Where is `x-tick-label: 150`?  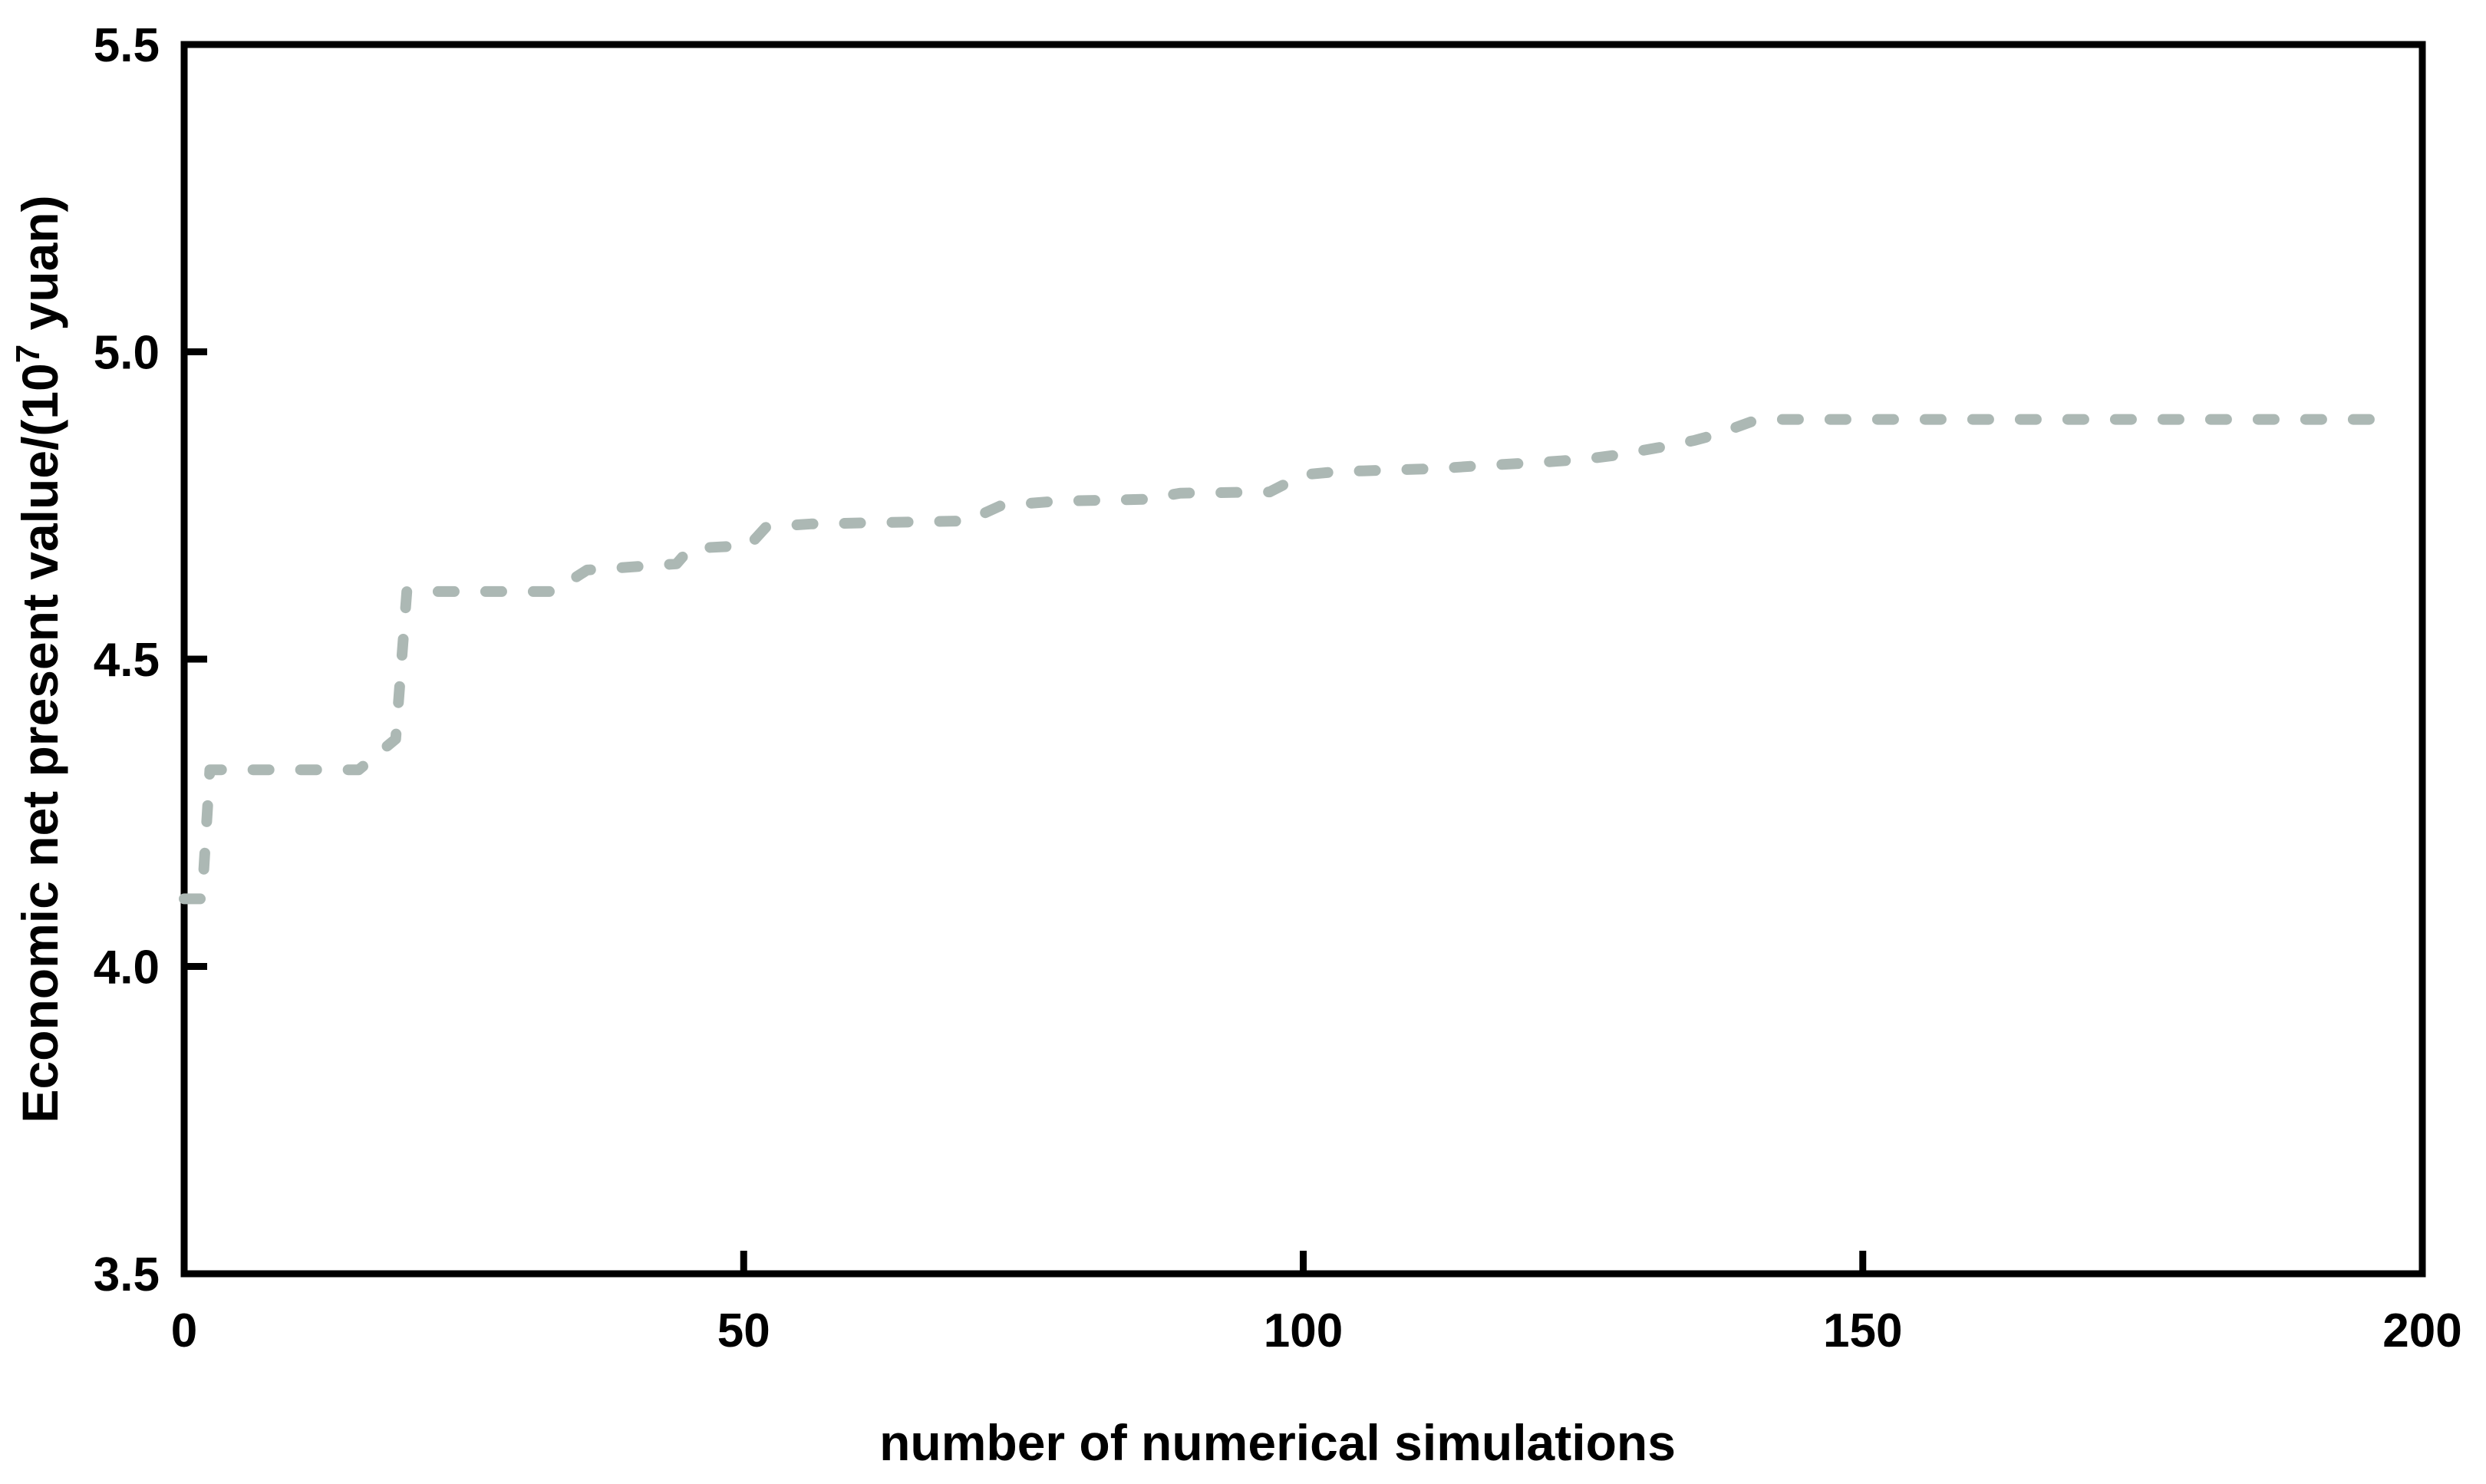 x-tick-label: 150 is located at coordinates (1862, 1330).